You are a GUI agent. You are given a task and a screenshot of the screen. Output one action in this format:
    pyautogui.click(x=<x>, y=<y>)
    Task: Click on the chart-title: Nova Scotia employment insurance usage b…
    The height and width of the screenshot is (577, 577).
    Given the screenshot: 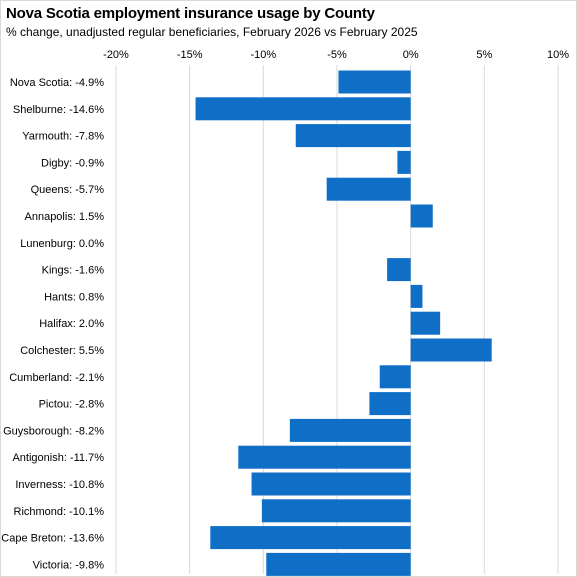 What is the action you would take?
    pyautogui.click(x=190, y=13)
    